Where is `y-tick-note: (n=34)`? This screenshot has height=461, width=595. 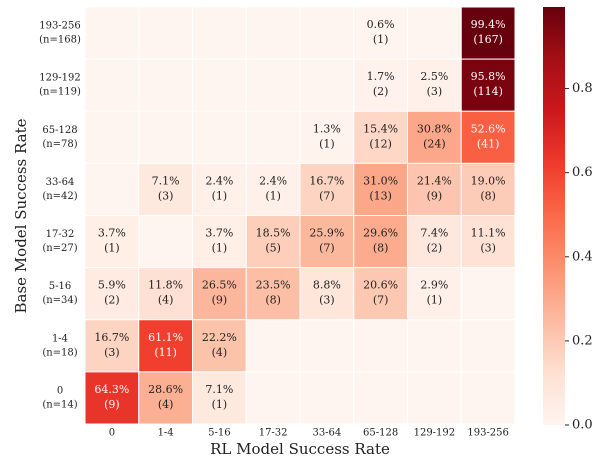
y-tick-note: (n=34) is located at coordinates (59, 300).